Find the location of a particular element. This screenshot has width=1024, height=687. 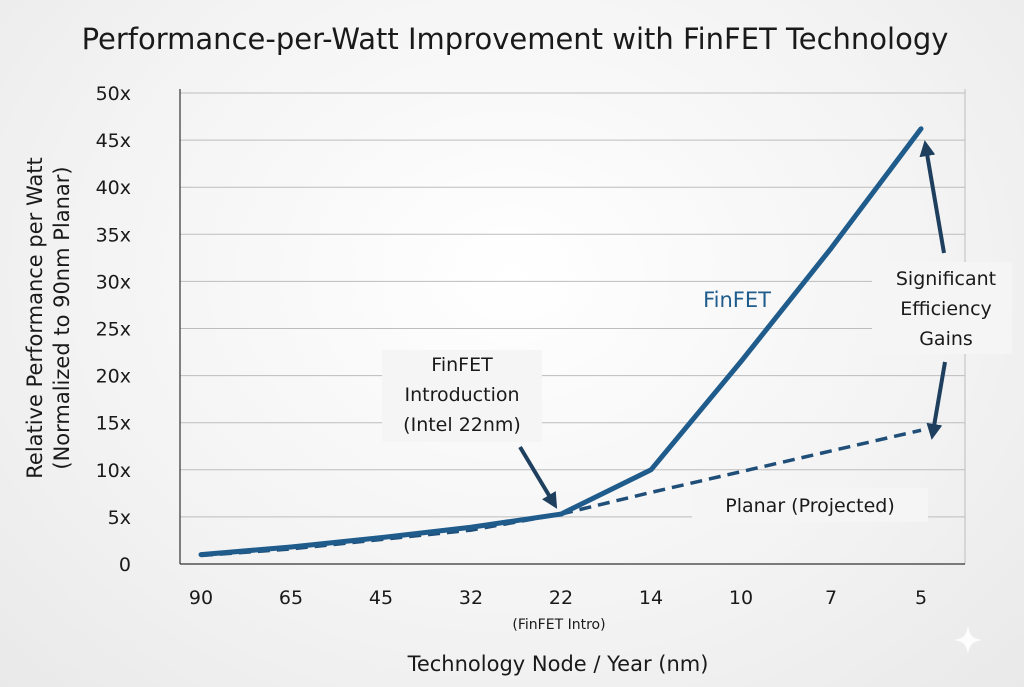

y-tick-label: 5x is located at coordinates (119, 518).